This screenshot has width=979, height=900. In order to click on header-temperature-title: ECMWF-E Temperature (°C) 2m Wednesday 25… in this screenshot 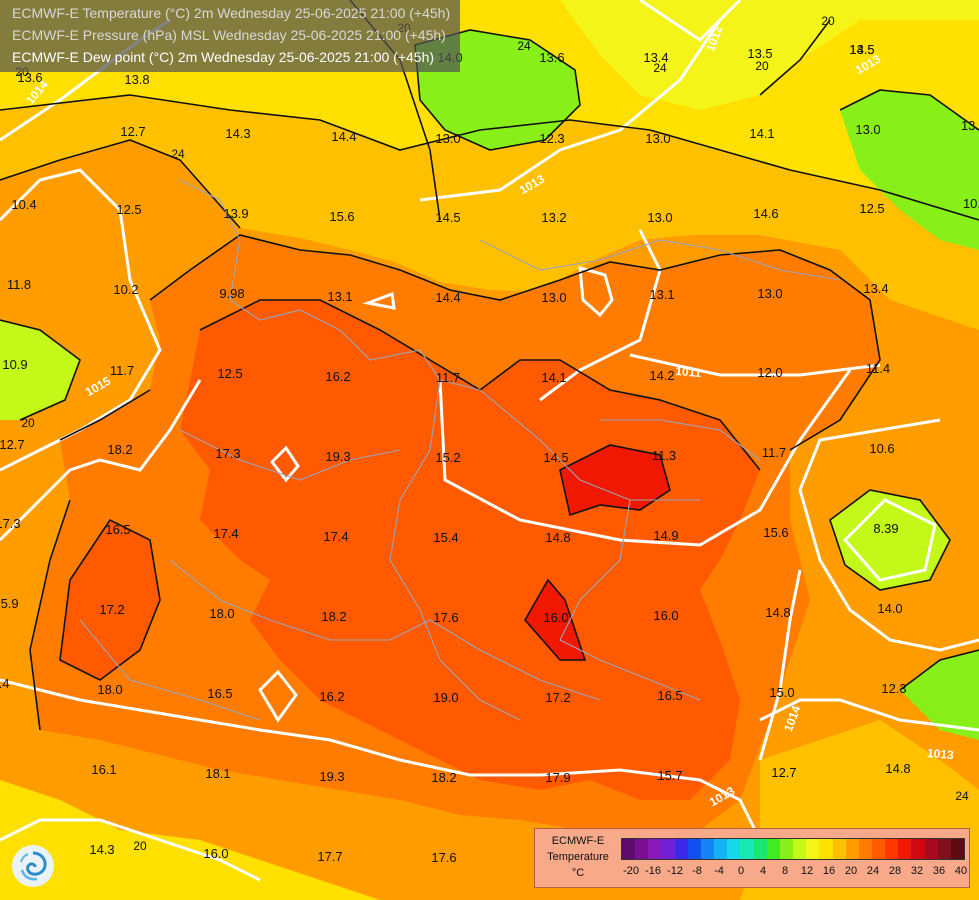, I will do `click(231, 13)`.